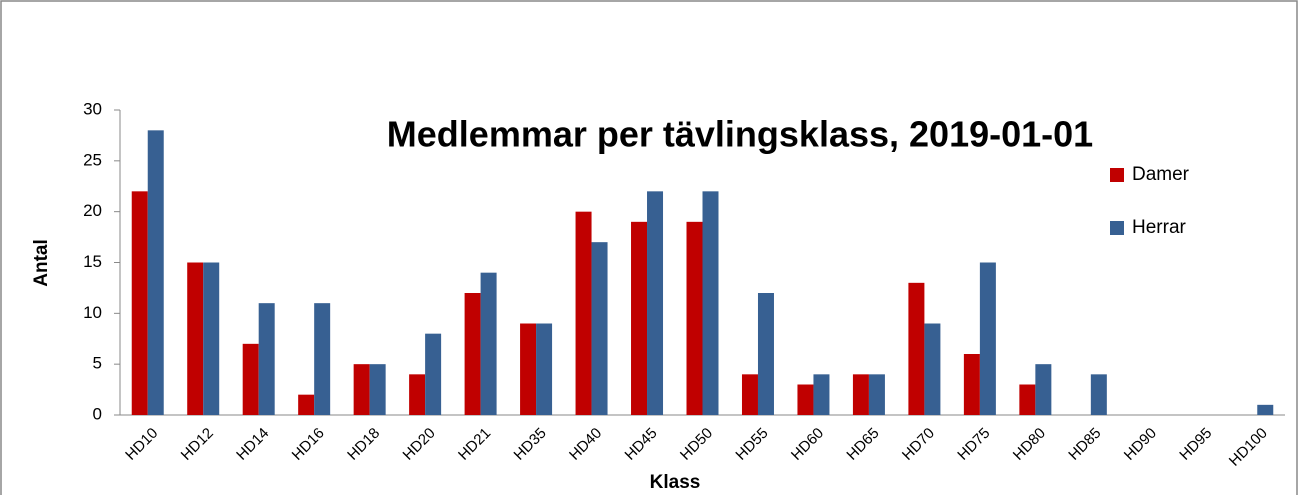 The width and height of the screenshot is (1298, 495). What do you see at coordinates (97, 363) in the screenshot?
I see `y-tick-label: 5` at bounding box center [97, 363].